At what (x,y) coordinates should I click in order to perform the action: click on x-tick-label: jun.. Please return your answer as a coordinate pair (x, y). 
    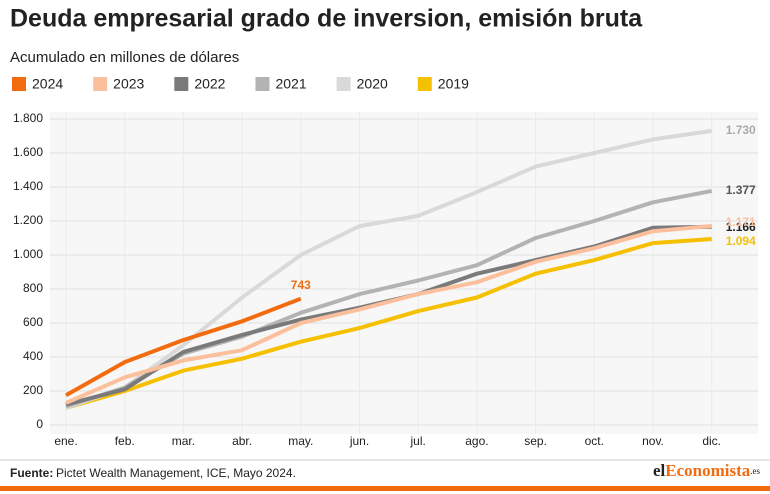
    Looking at the image, I should click on (359, 441).